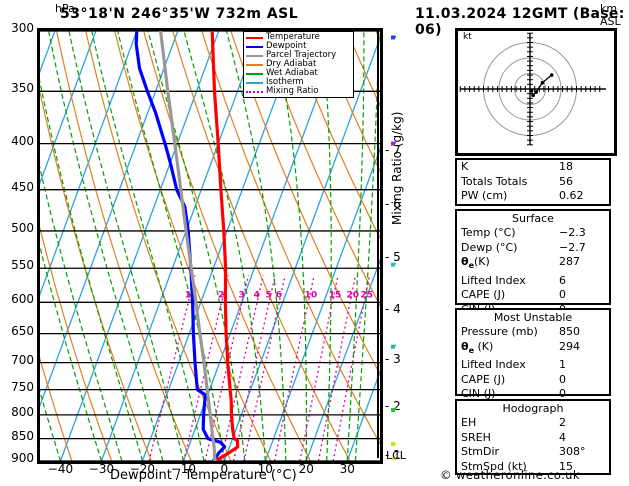 This screenshot has width=629, height=486. I want to click on index-row: PW (cm) 0.62, so click(533, 196).